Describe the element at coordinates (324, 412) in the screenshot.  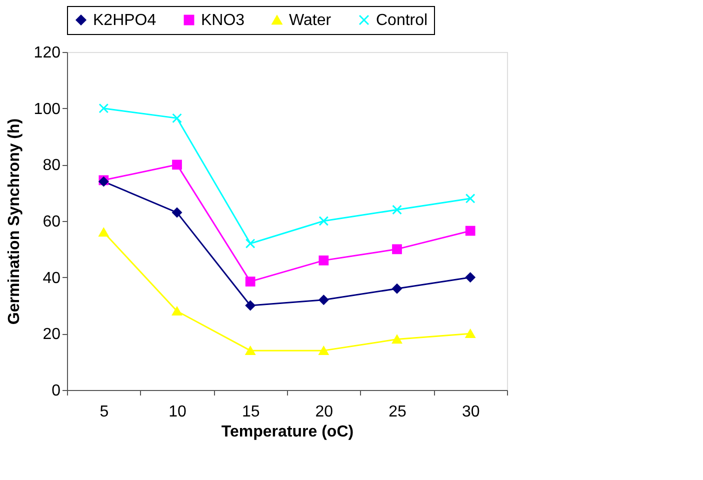
I see `x-tick-label: 20` at that location.